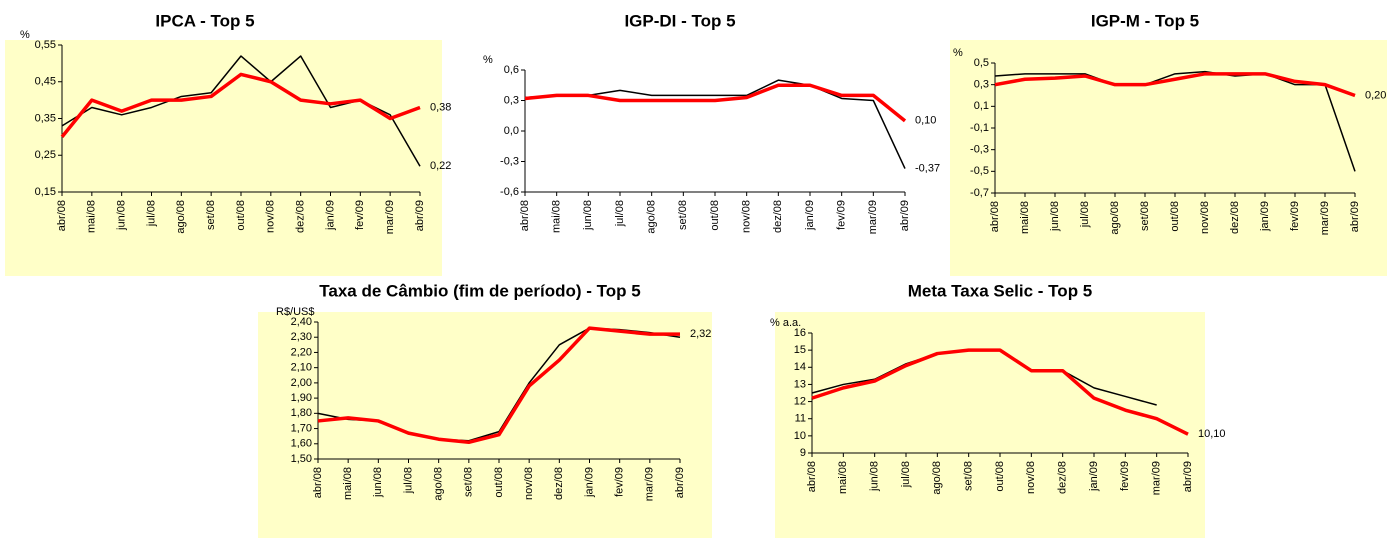 The height and width of the screenshot is (543, 1394). I want to click on y-tick-label: 0,0, so click(511, 131).